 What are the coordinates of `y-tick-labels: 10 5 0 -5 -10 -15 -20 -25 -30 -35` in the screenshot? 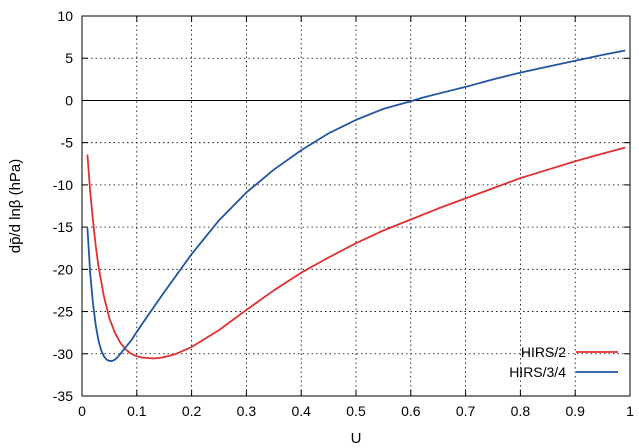 It's located at (63, 206).